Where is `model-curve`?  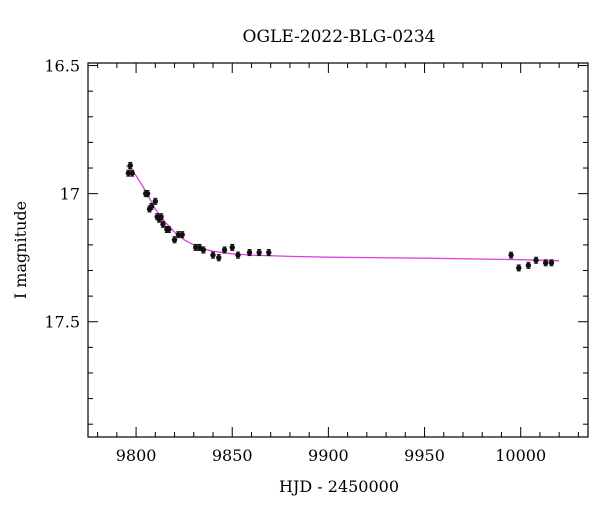 model-curve is located at coordinates (343, 213).